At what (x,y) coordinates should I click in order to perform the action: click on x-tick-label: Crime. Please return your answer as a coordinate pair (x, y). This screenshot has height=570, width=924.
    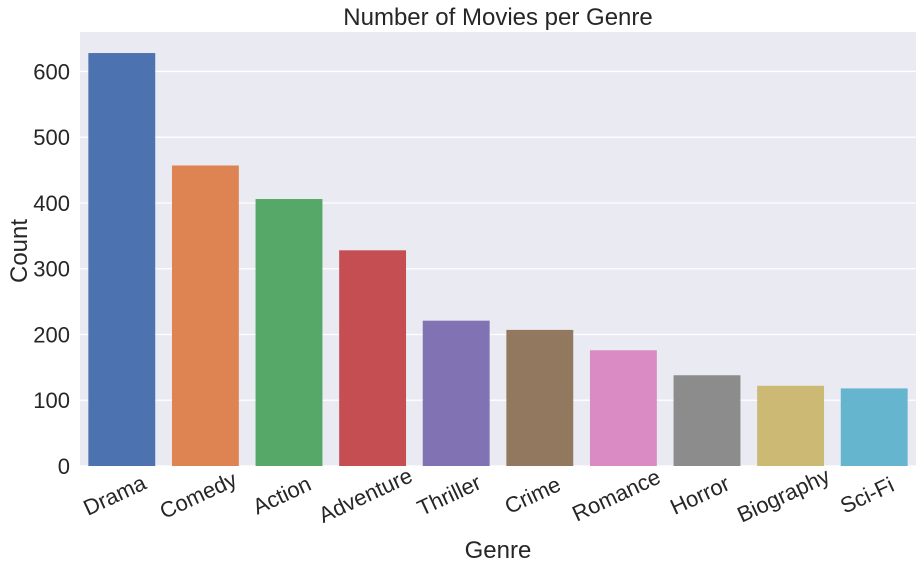
    Looking at the image, I should click on (533, 494).